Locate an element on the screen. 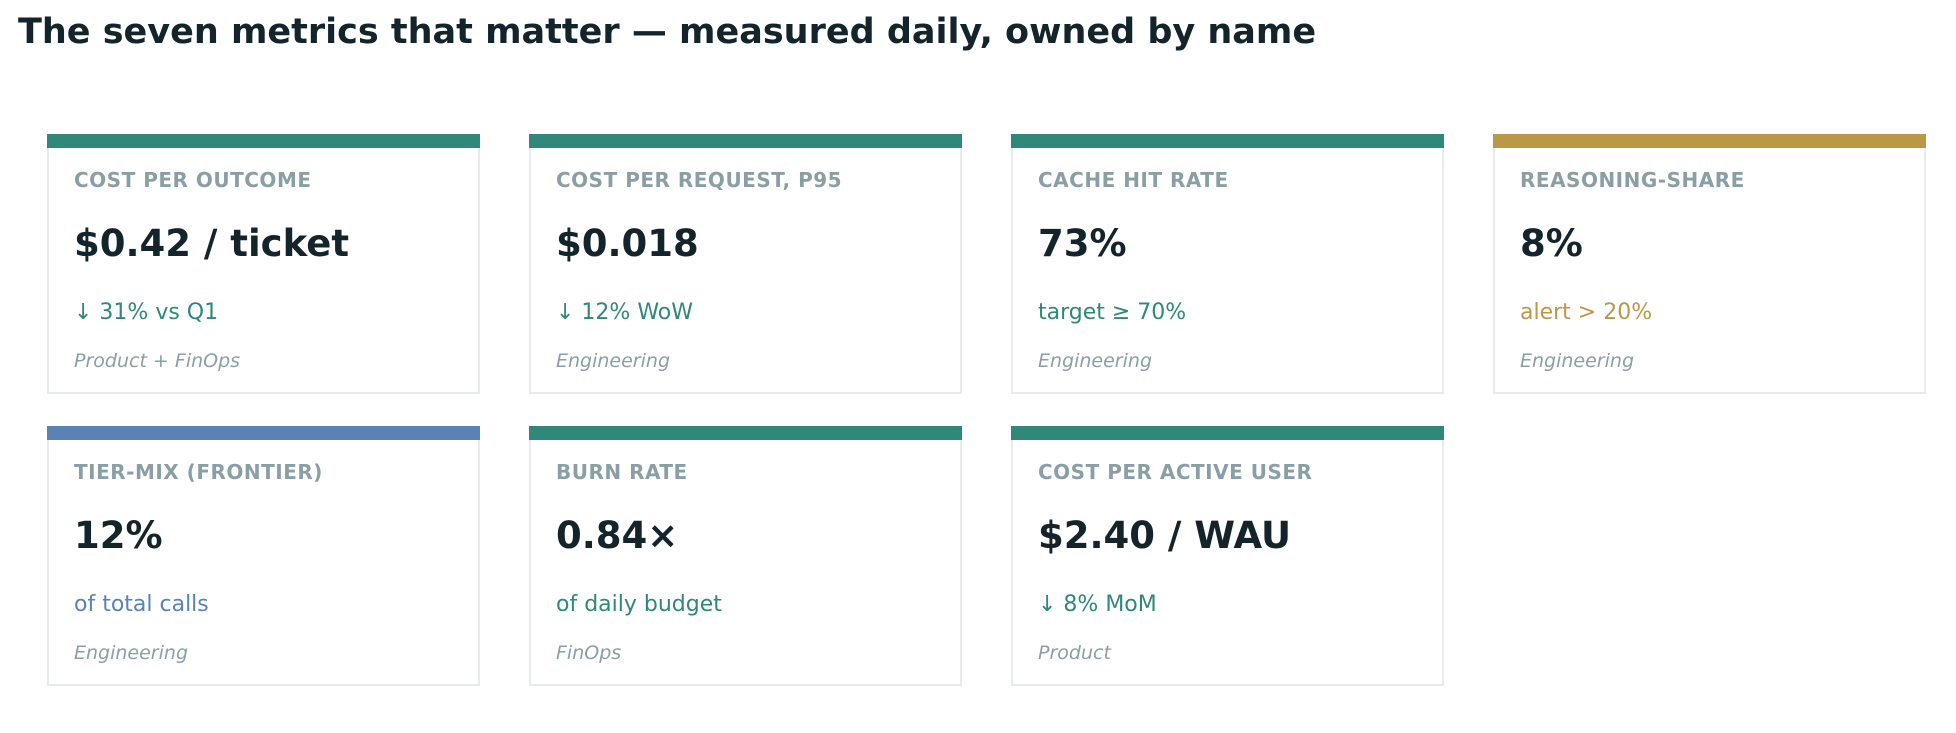 This screenshot has height=733, width=1956. metric-label: COST PER OUTCOME is located at coordinates (193, 180).